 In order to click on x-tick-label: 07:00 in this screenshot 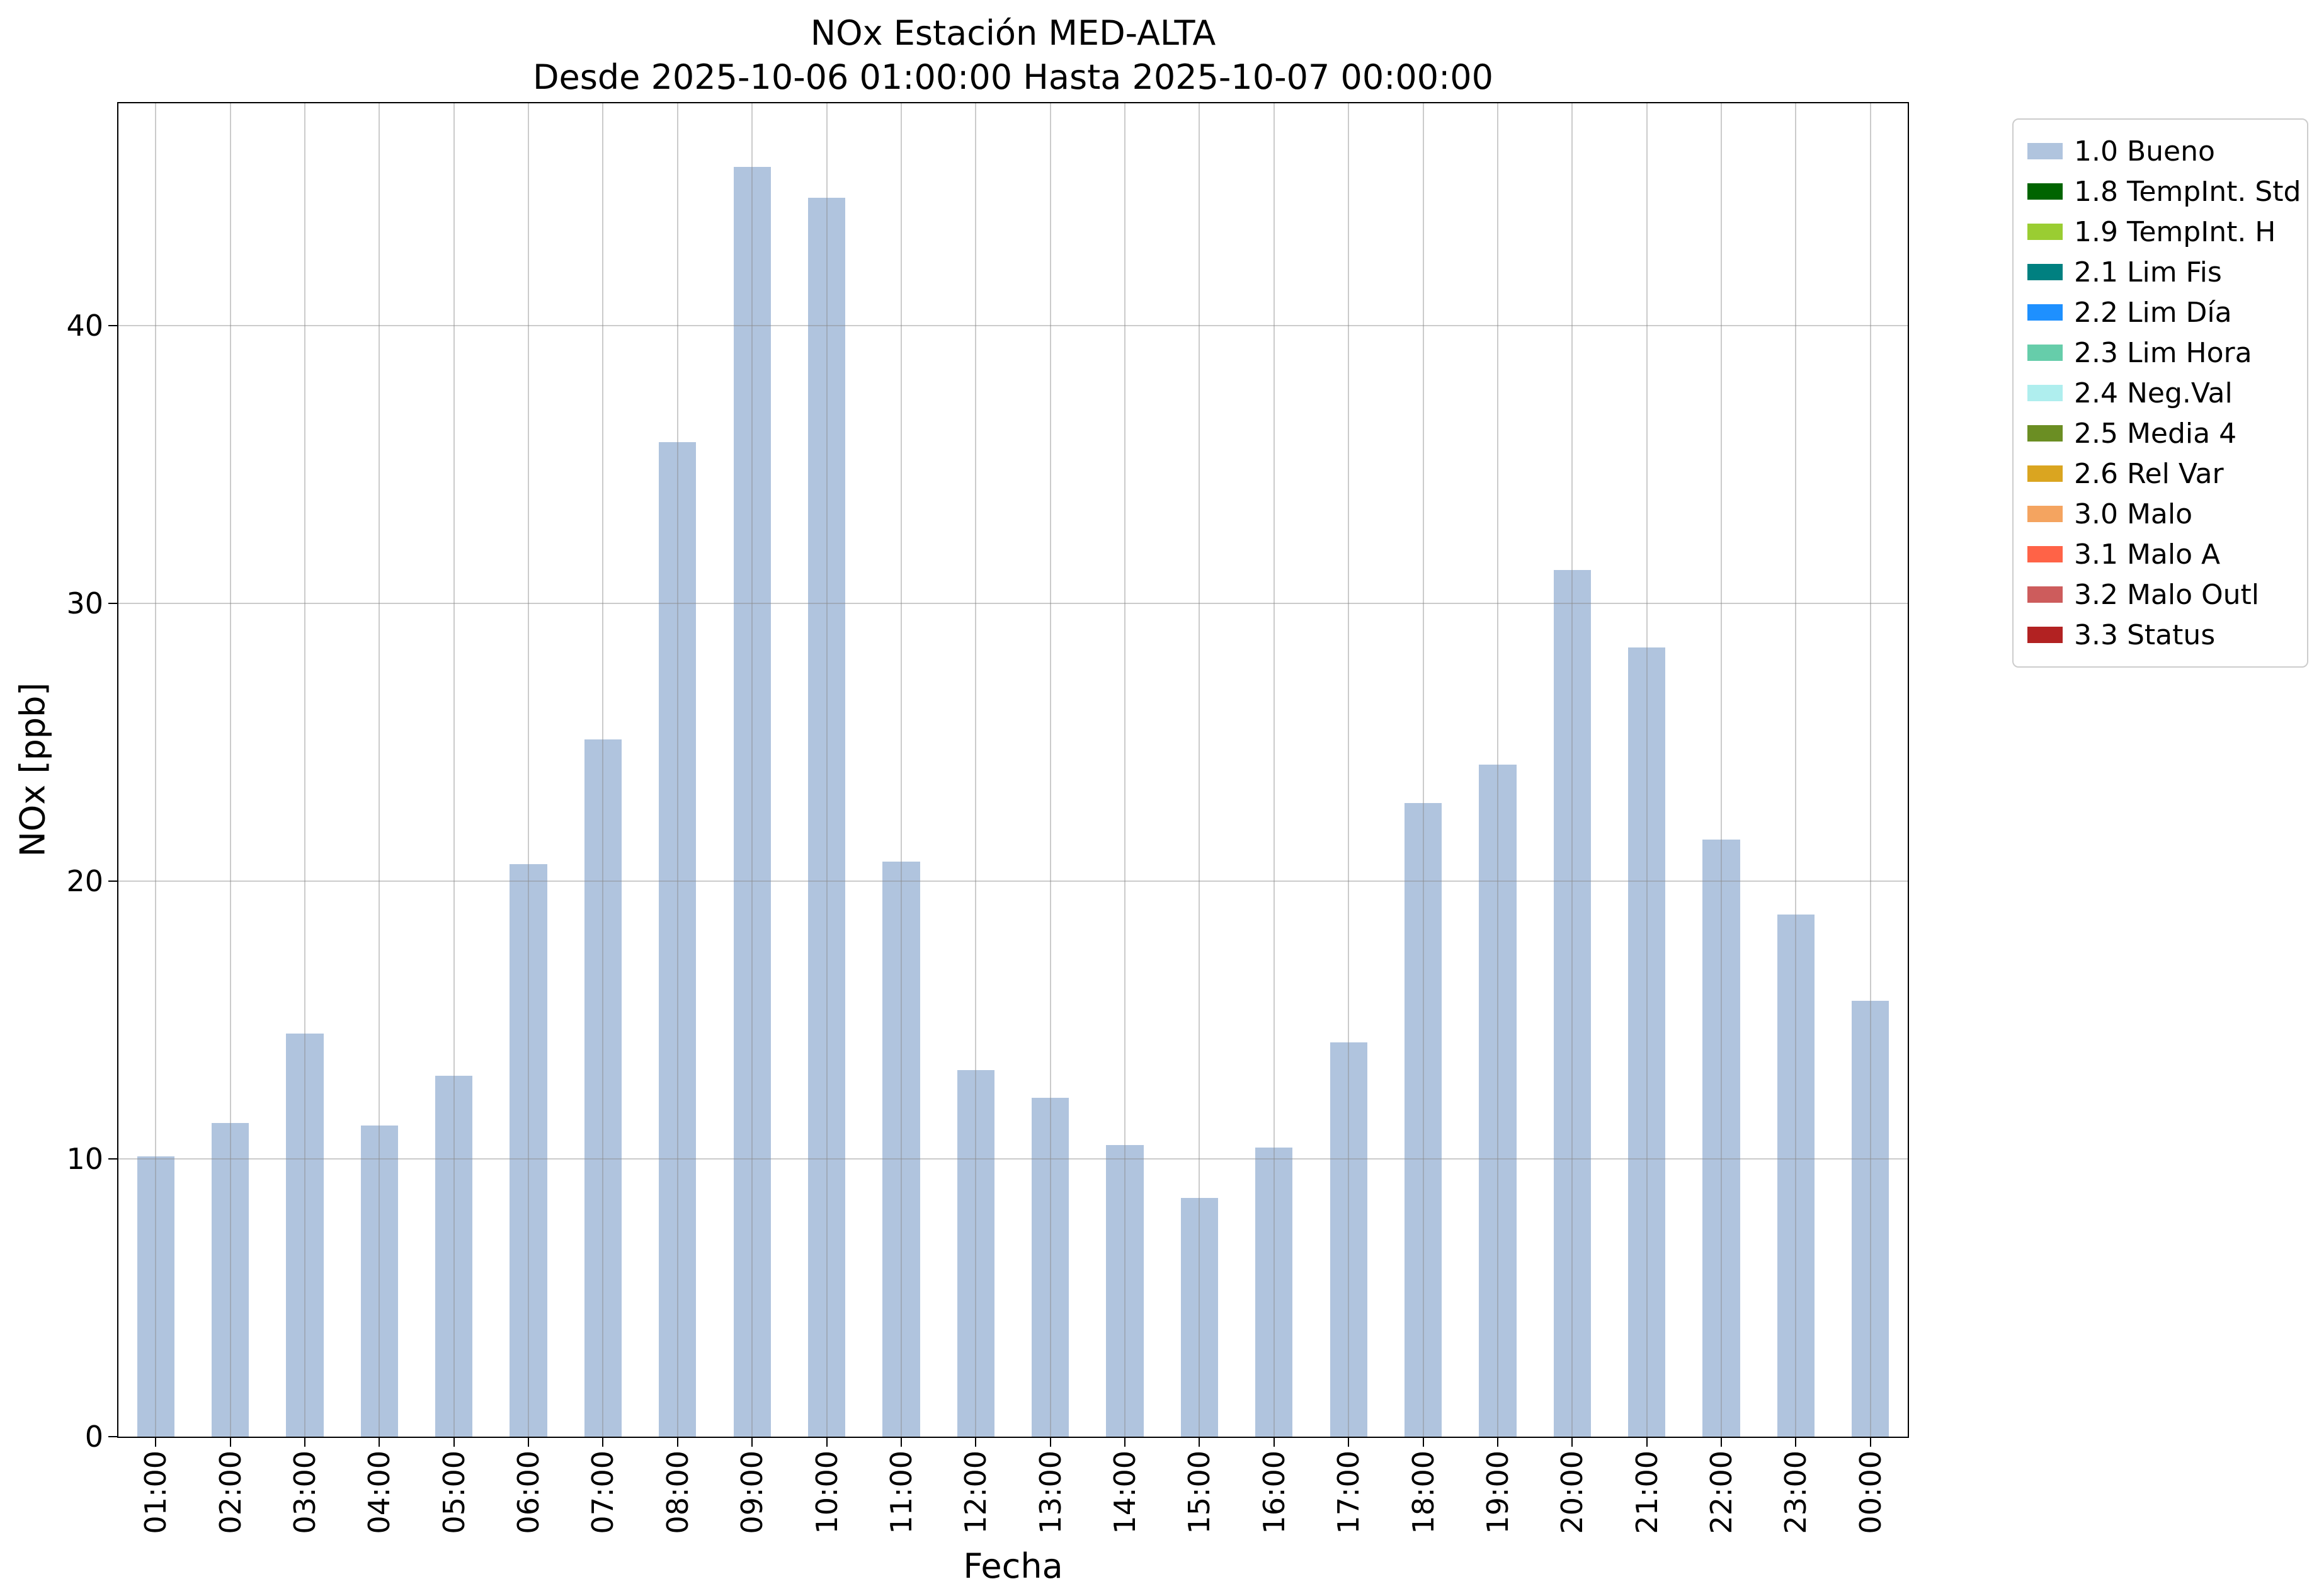, I will do `click(603, 1492)`.